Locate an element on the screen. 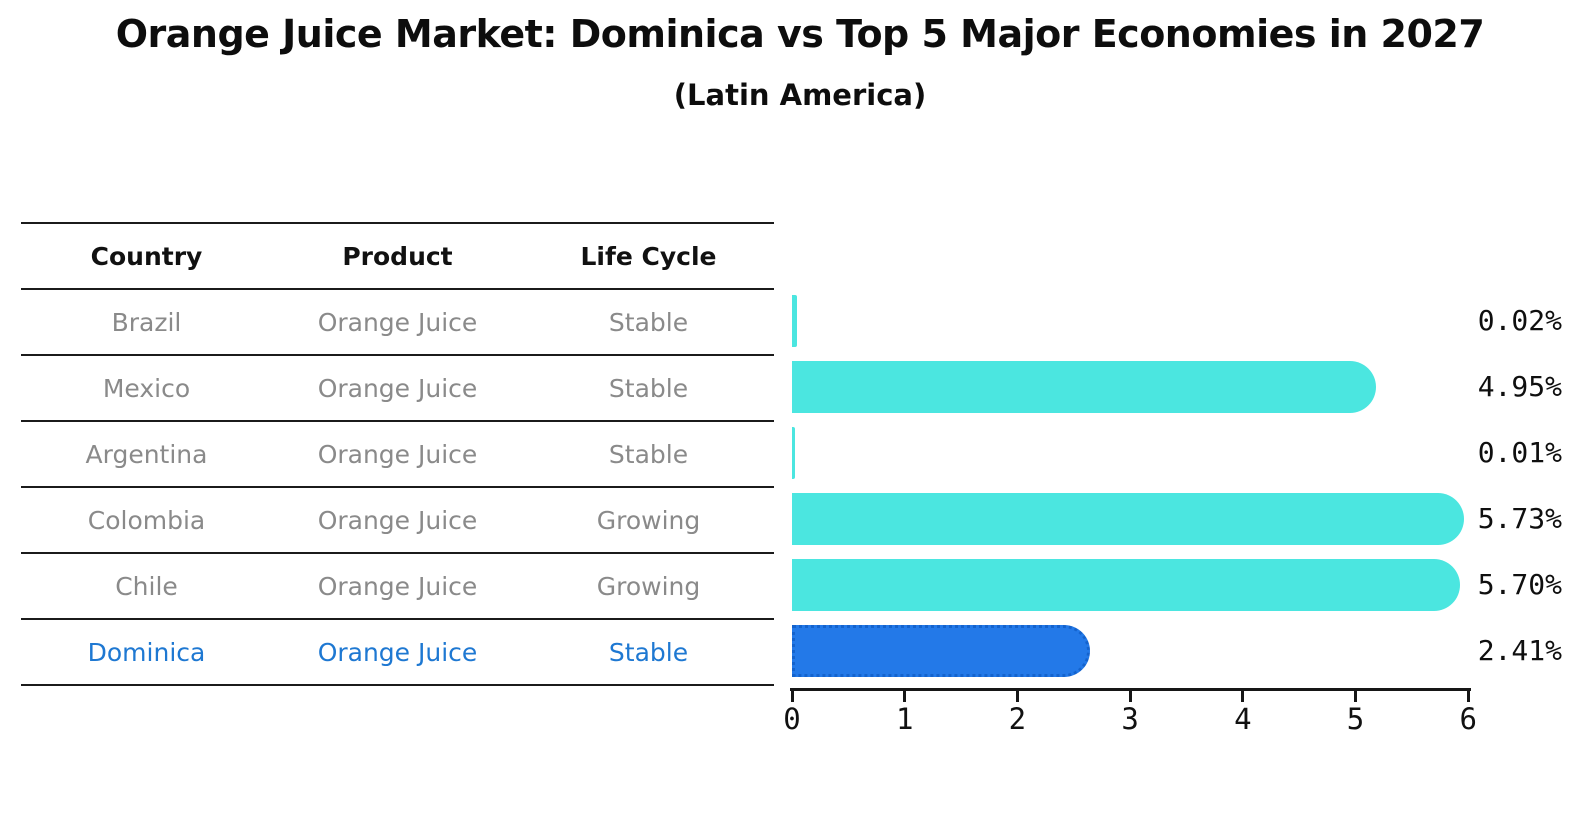 The image size is (1586, 823). bar-value-label: 5.70% is located at coordinates (1519, 584).